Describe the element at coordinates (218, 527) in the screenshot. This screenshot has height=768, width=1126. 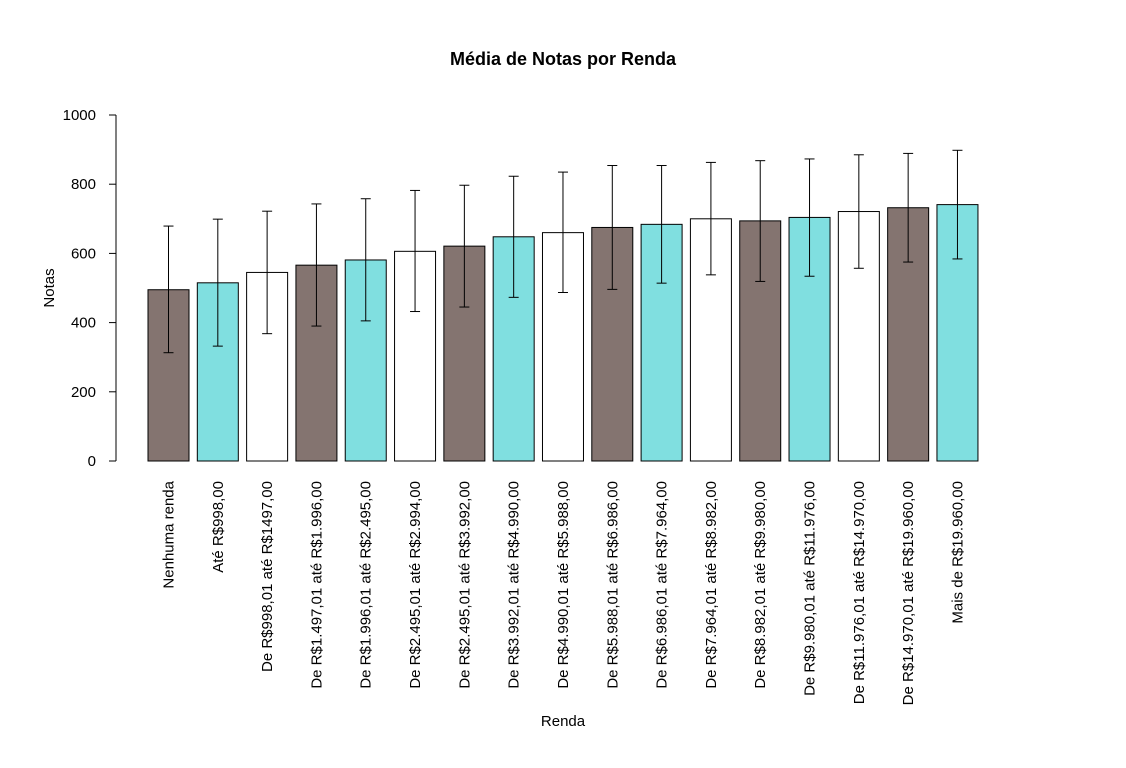
I see `x-tick-label: Até R$998,00` at that location.